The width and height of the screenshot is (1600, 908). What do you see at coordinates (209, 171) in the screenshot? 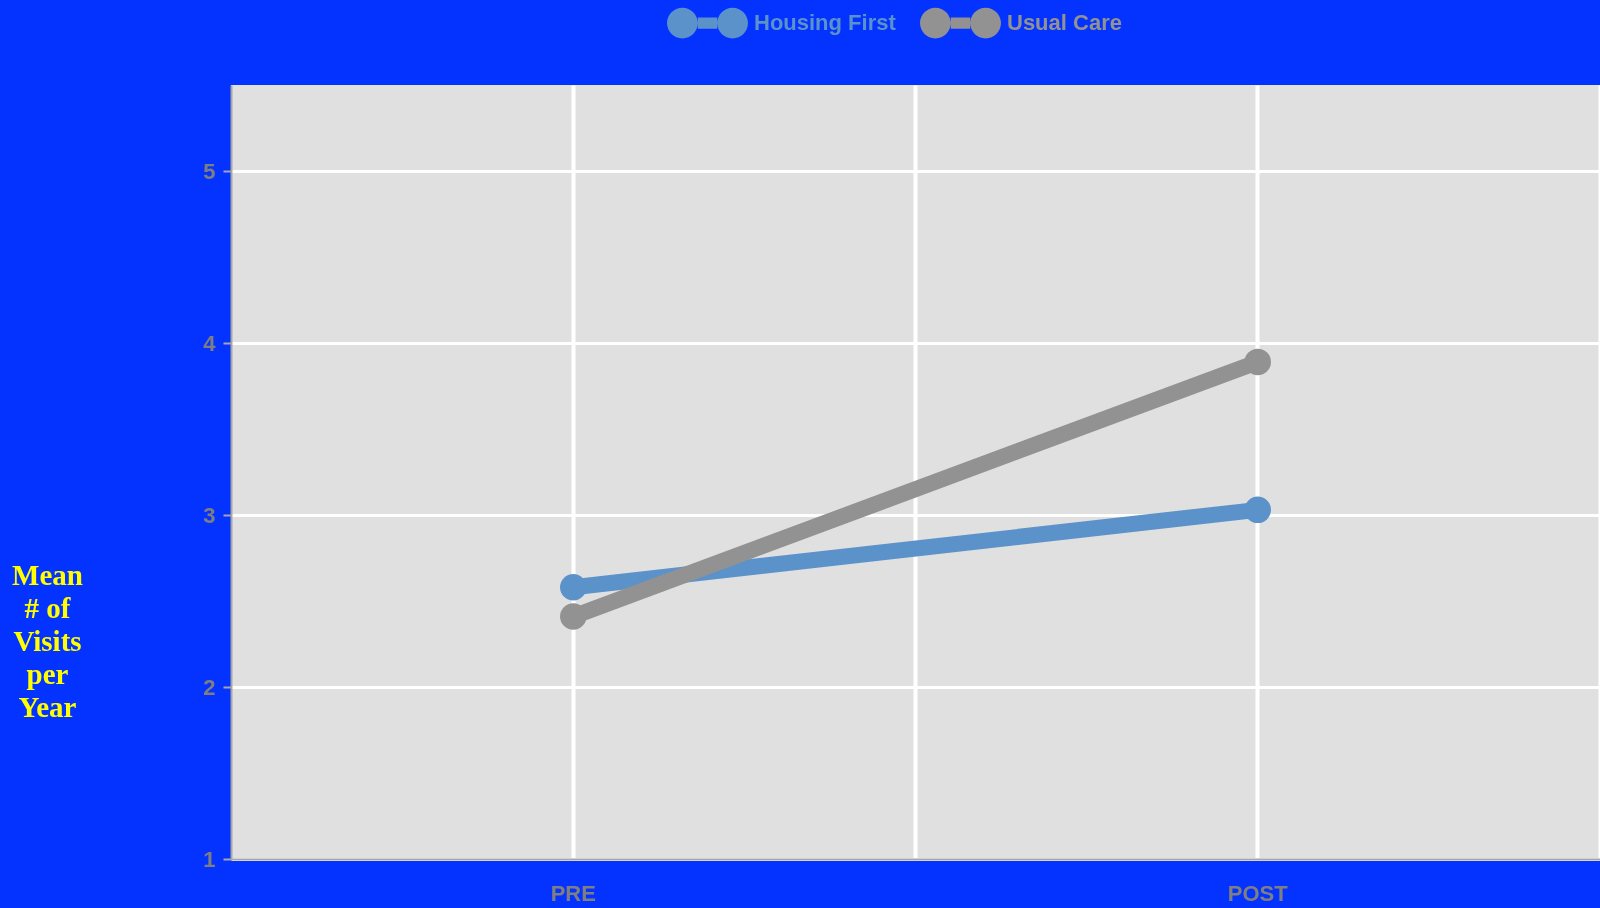
I see `y-tick-label: 5` at bounding box center [209, 171].